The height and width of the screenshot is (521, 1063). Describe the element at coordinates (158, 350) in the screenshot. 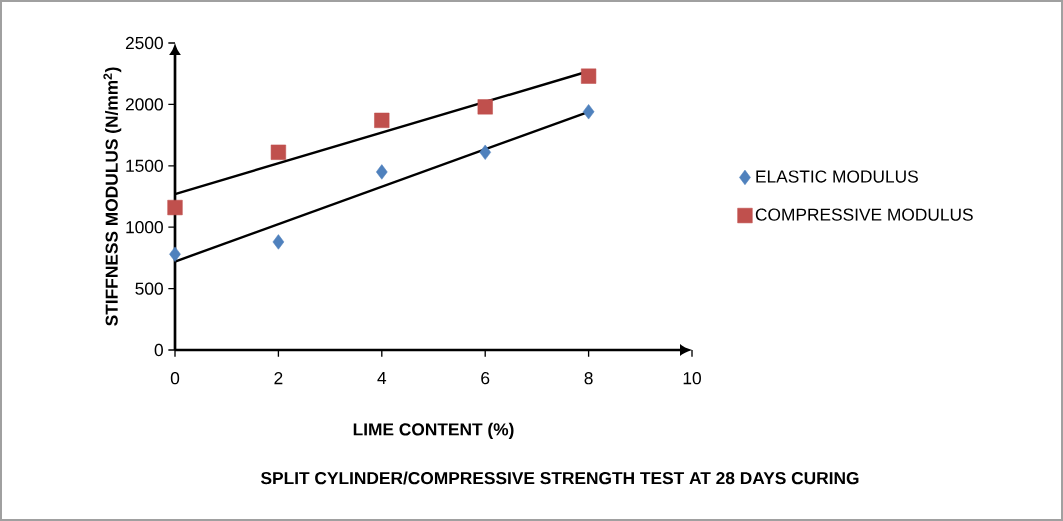

I see `y-tick-label: 0` at that location.